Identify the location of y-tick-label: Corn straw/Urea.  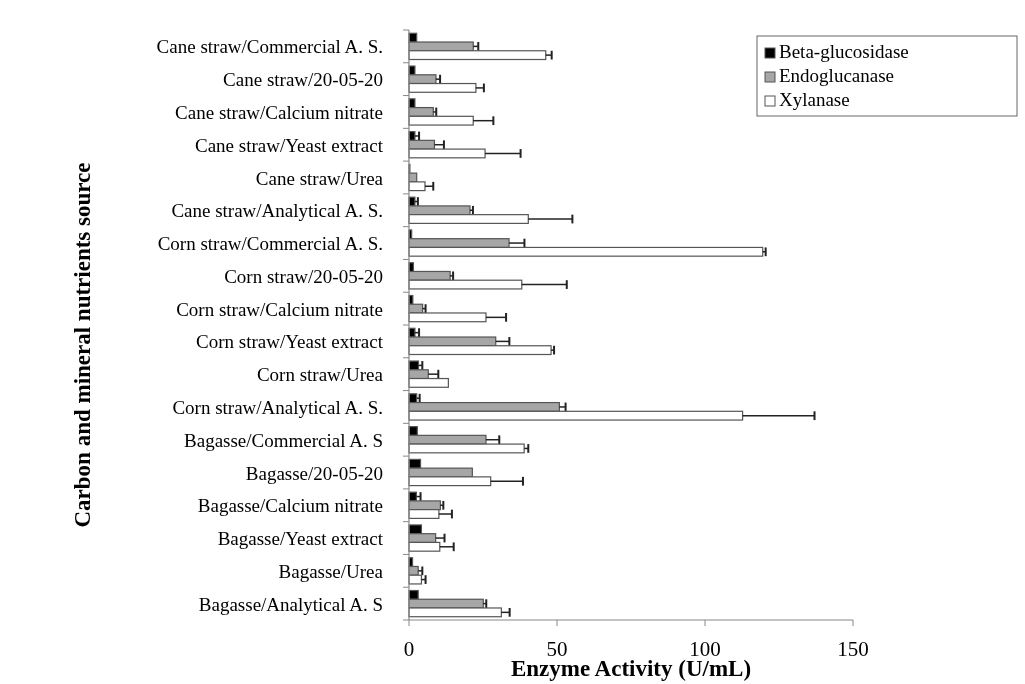
(320, 375).